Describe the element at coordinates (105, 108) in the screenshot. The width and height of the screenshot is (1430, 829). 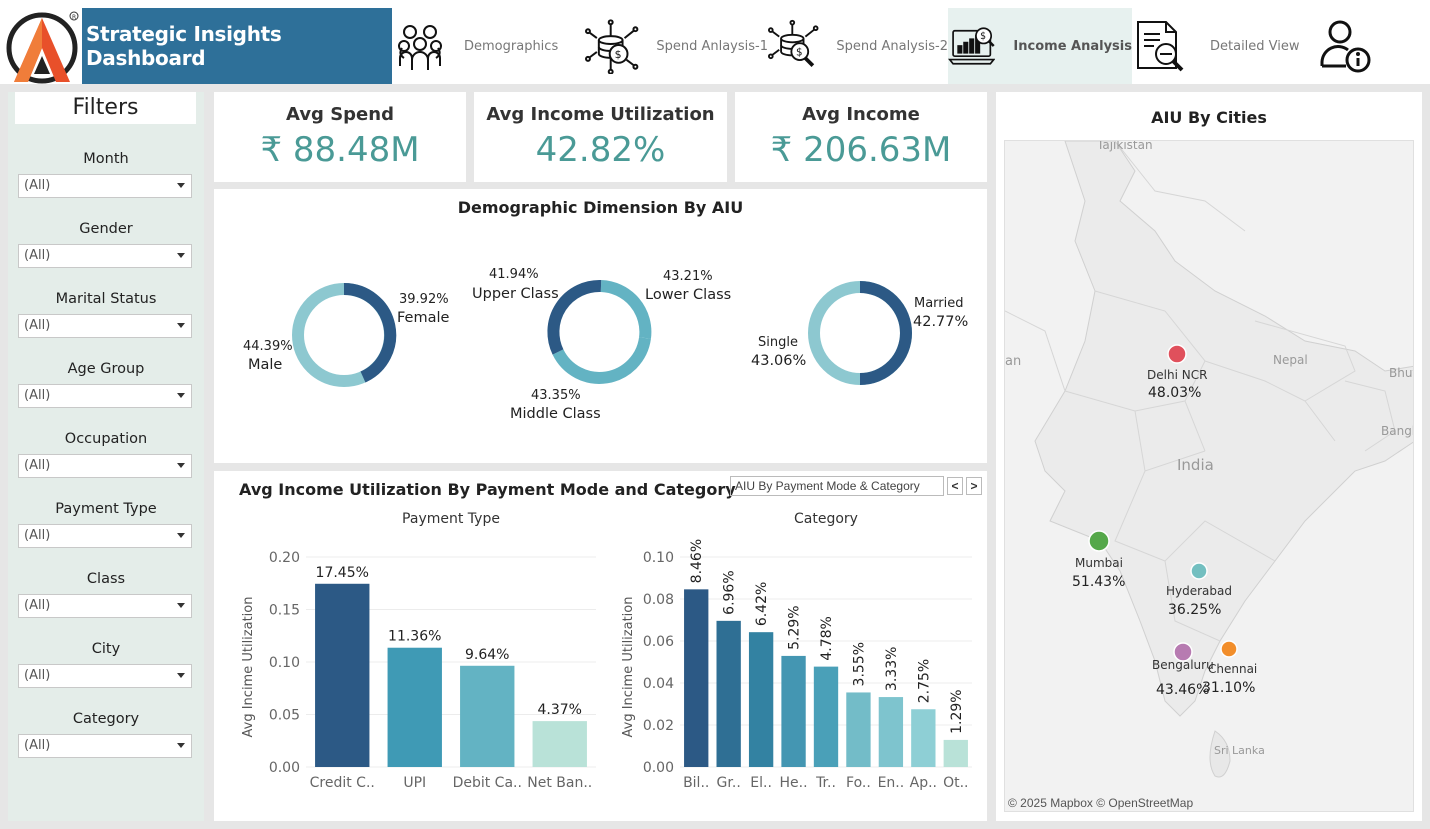
I see `filters-title: Filters` at that location.